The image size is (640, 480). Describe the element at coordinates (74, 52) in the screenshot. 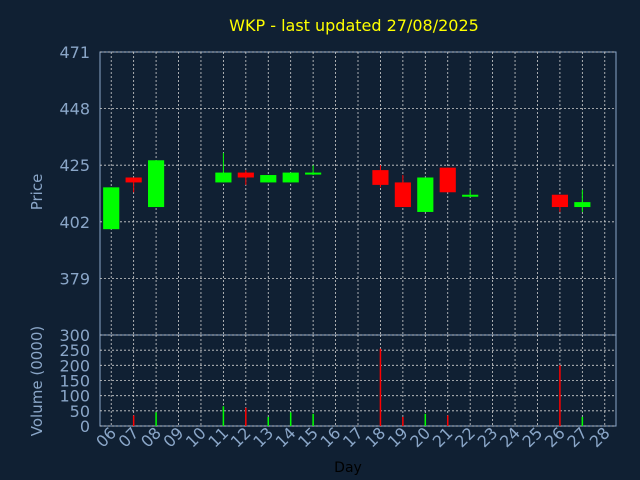

I see `price-tick-label: 471` at that location.